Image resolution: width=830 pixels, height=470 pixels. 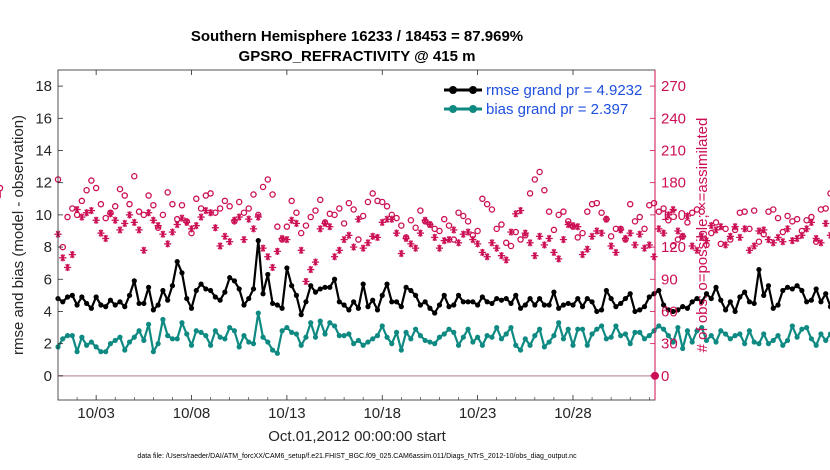 What do you see at coordinates (48, 311) in the screenshot?
I see `y-left-tick-label: 4` at bounding box center [48, 311].